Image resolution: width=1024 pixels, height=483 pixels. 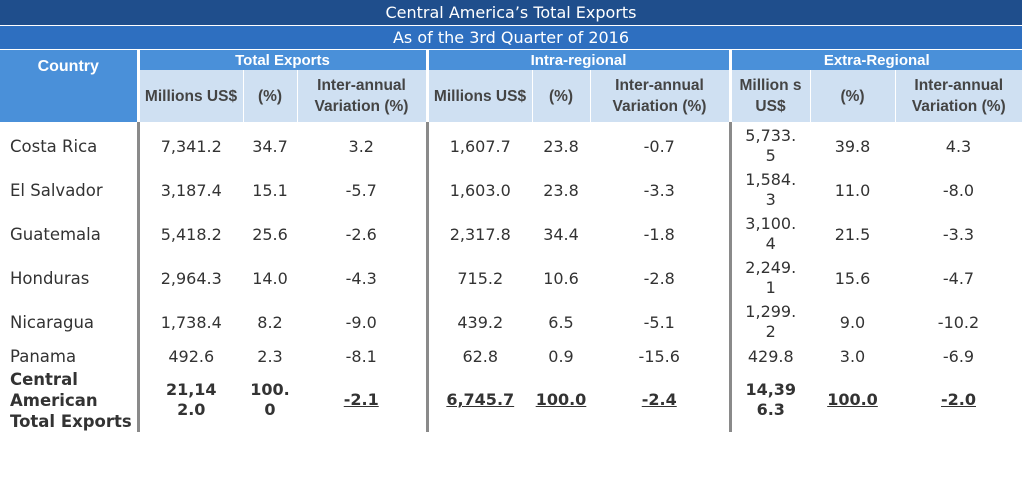 I want to click on country-cell: El Salvador, so click(x=56, y=190).